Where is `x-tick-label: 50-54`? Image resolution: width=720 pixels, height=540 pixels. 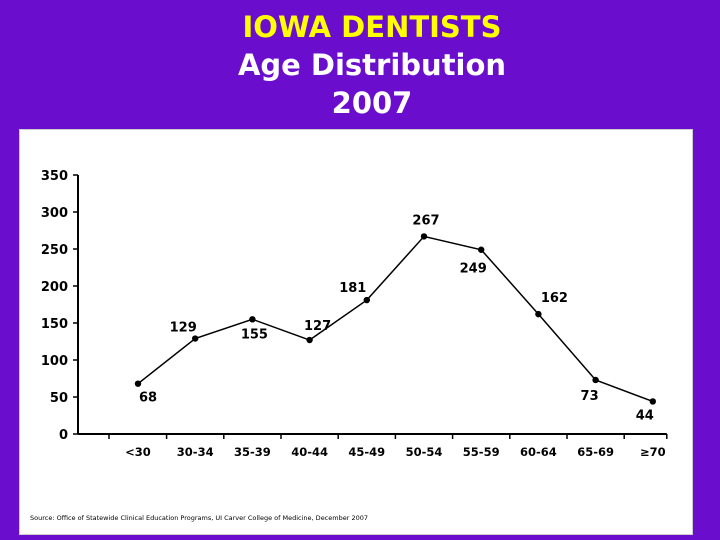 x-tick-label: 50-54 is located at coordinates (424, 452).